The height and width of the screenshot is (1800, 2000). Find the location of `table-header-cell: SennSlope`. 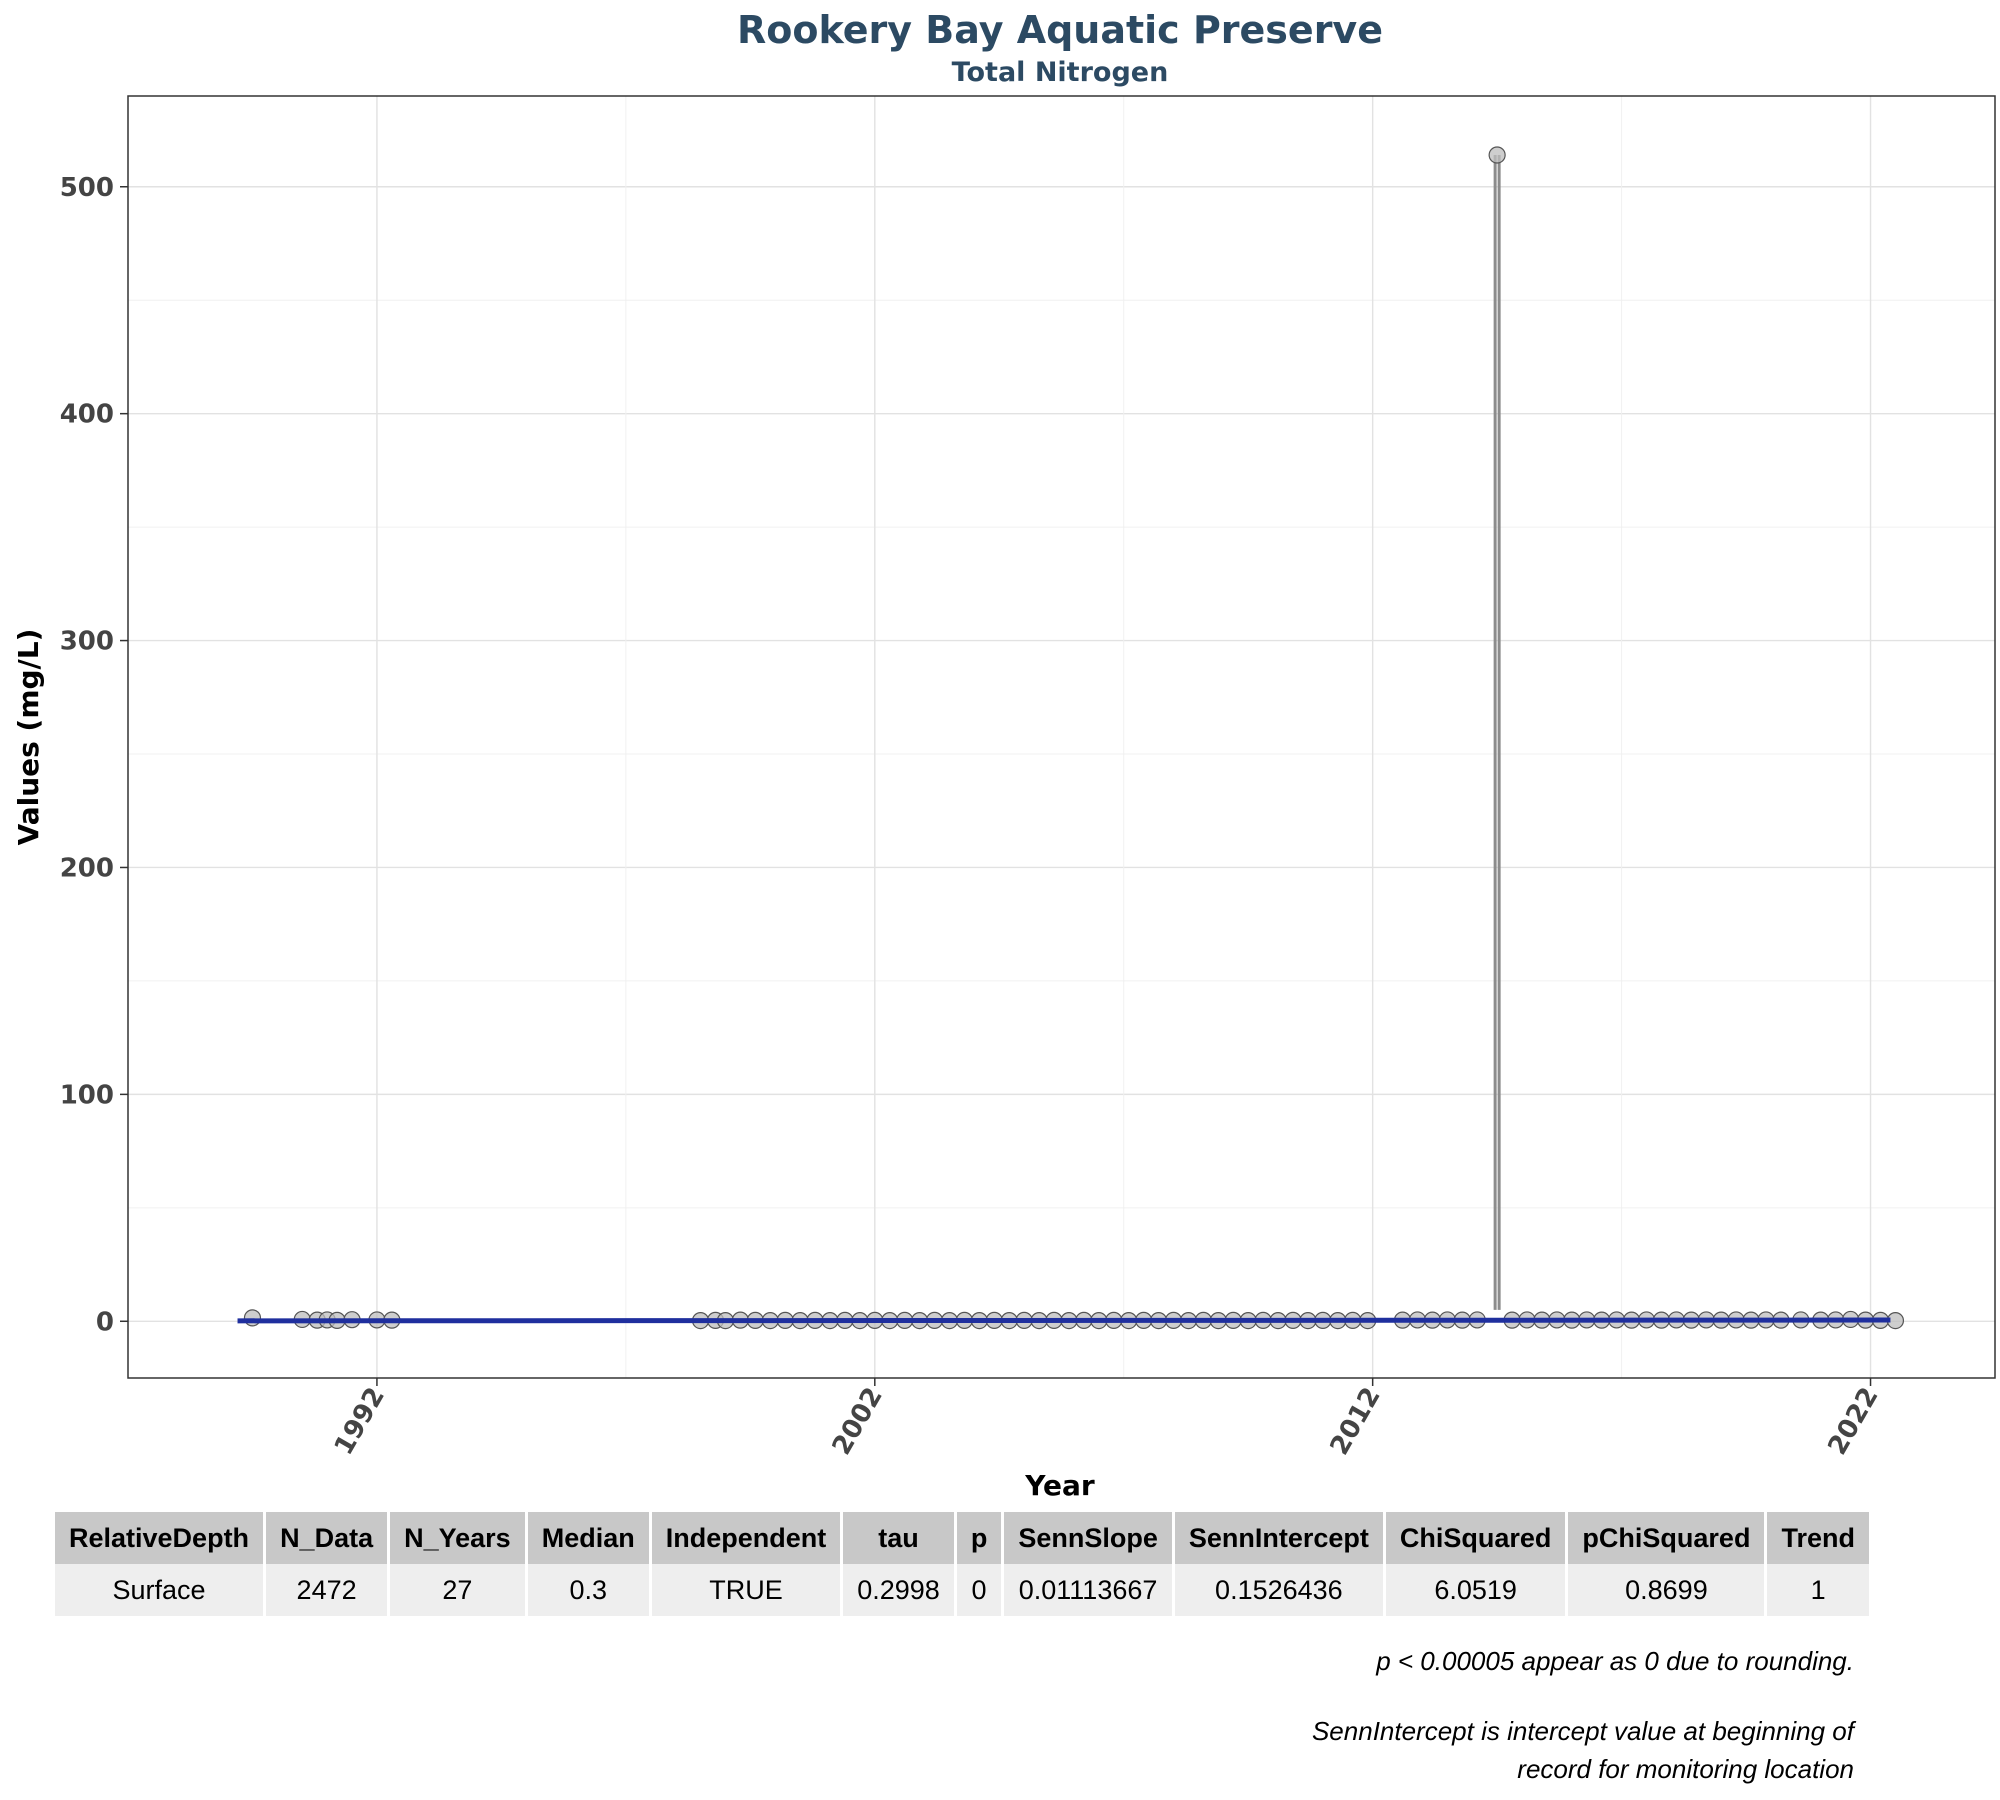

table-header-cell: SennSlope is located at coordinates (1088, 1538).